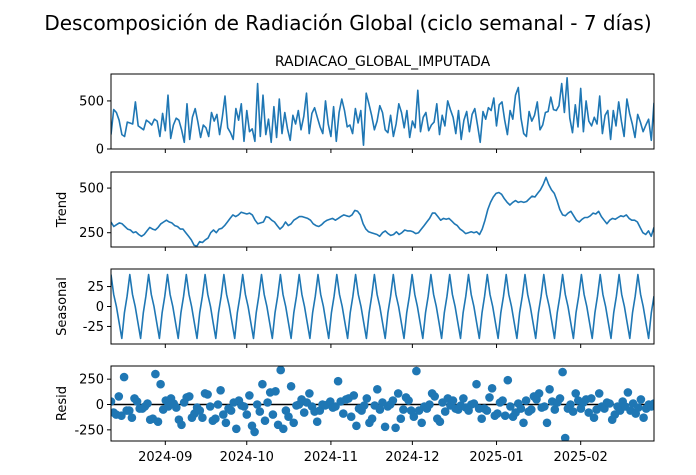 This screenshot has width=696, height=475. I want to click on seasonal-series-line, so click(382, 306).